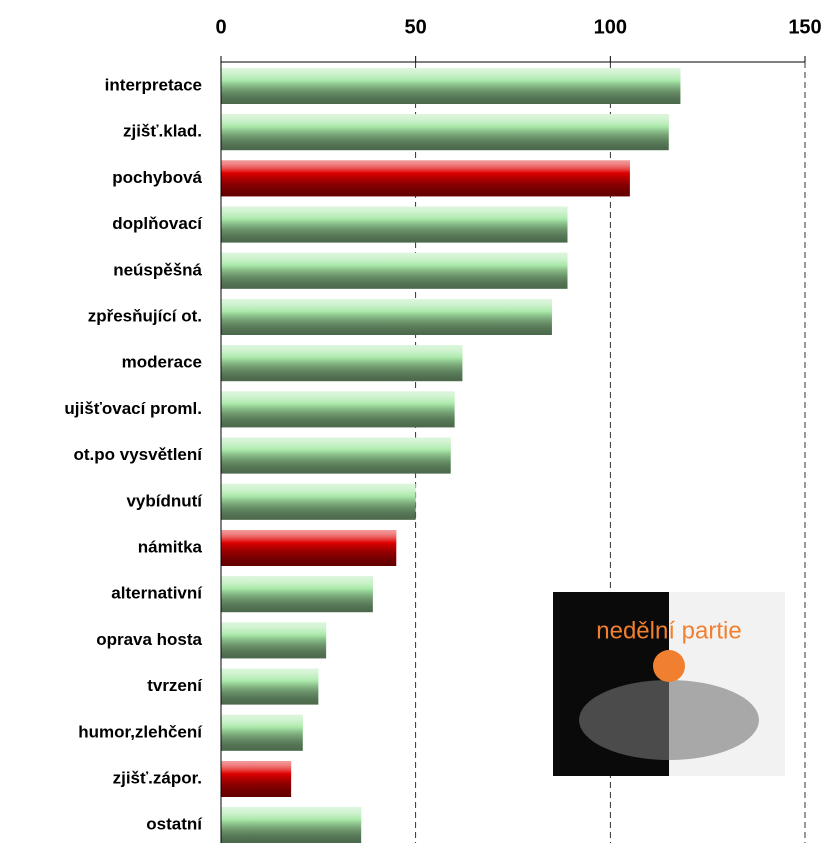  Describe the element at coordinates (164, 500) in the screenshot. I see `y-tick-label: vybídnutí` at that location.